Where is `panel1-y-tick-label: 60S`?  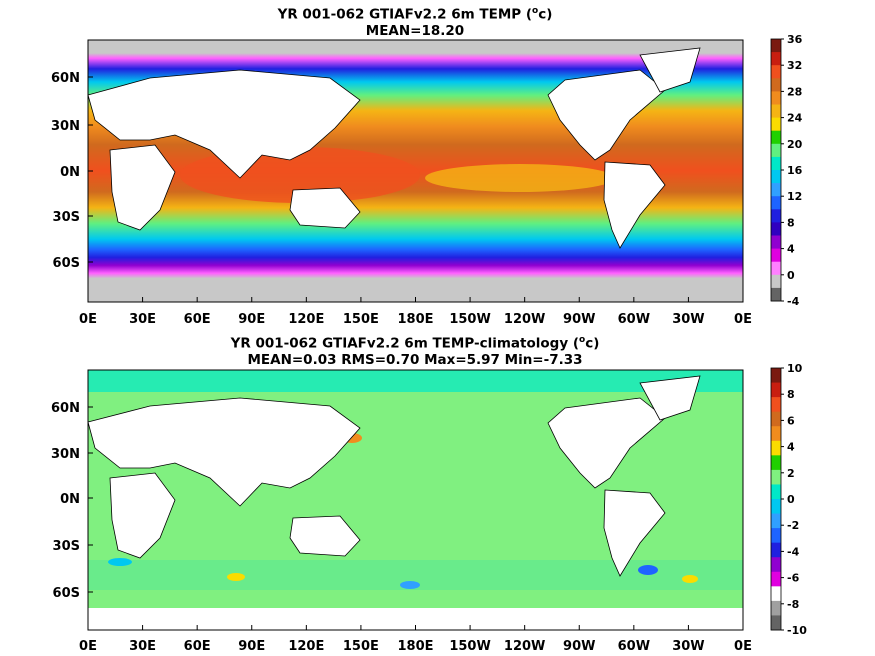
panel1-y-tick-label: 60S is located at coordinates (66, 263).